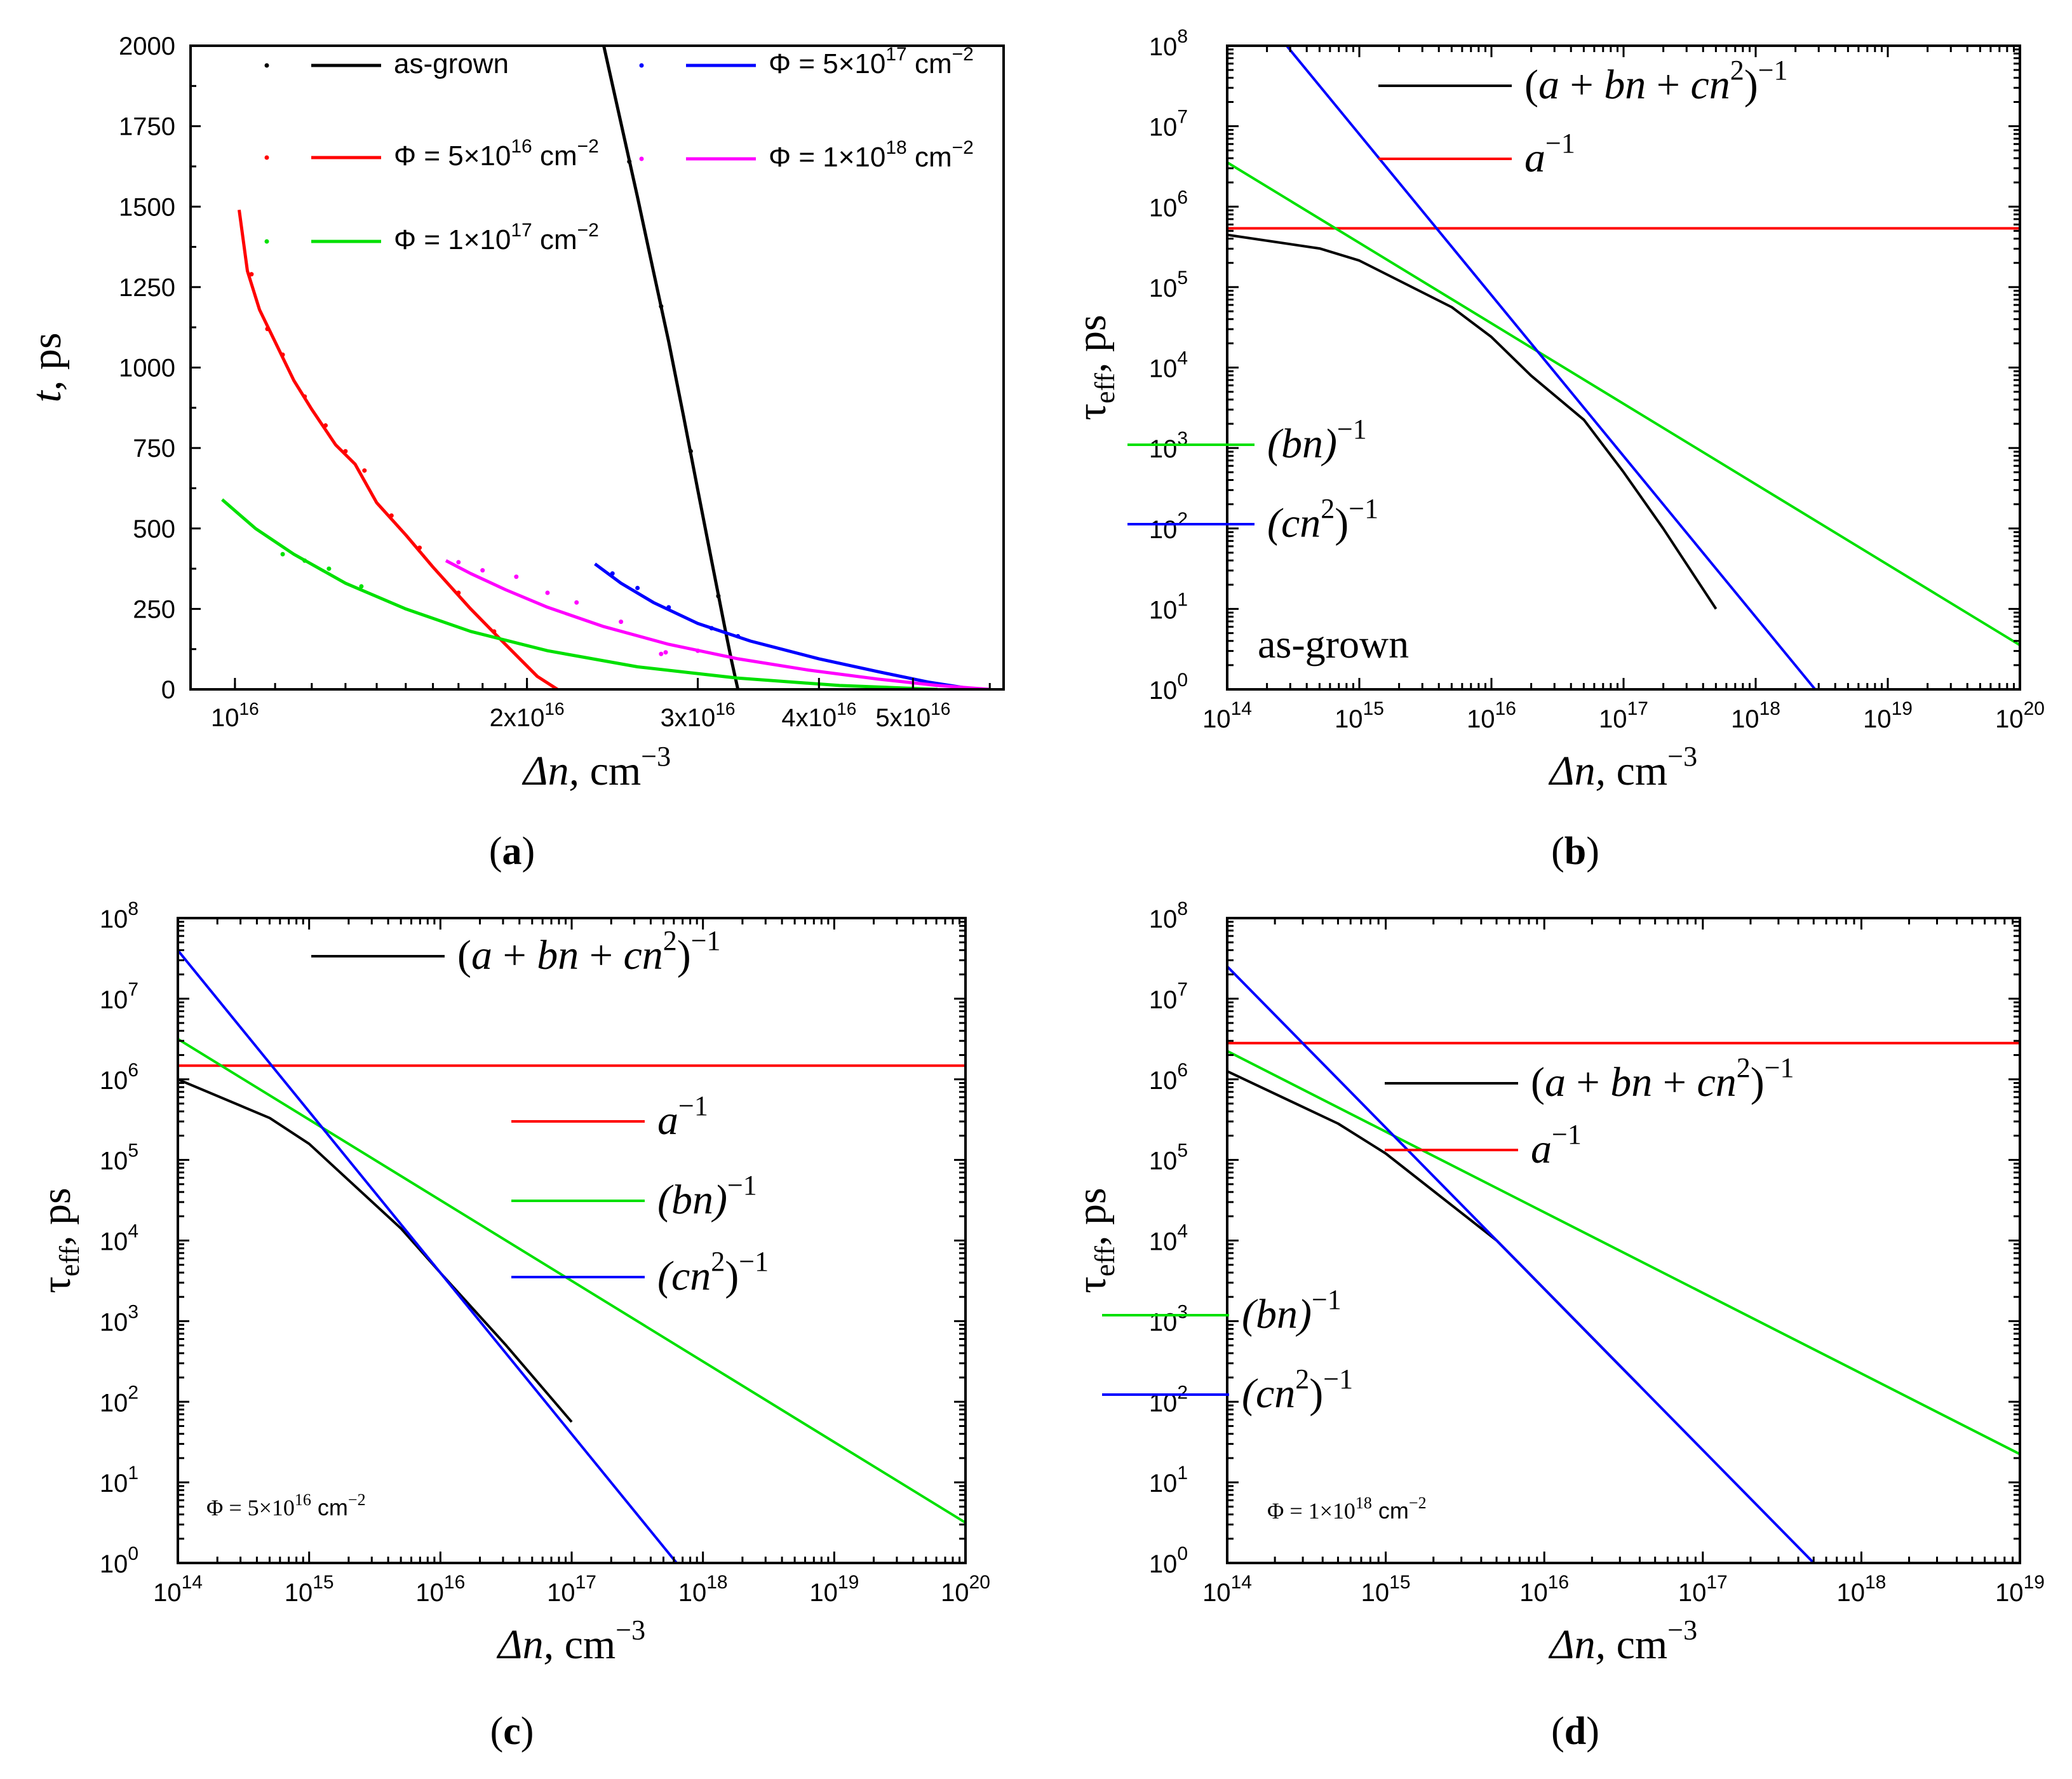 This screenshot has width=2072, height=1779. I want to click on x-axis-label-main: Δn,, so click(555, 771).